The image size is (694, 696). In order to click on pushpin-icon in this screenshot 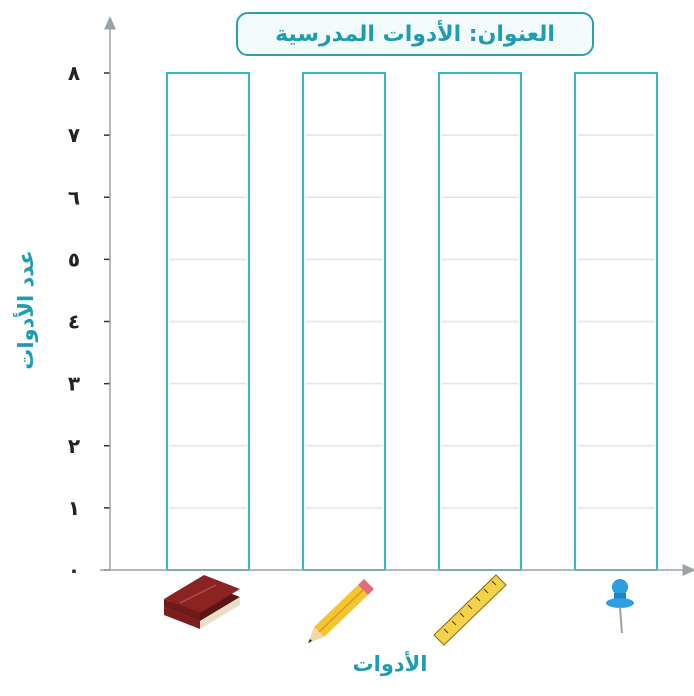, I will do `click(620, 606)`.